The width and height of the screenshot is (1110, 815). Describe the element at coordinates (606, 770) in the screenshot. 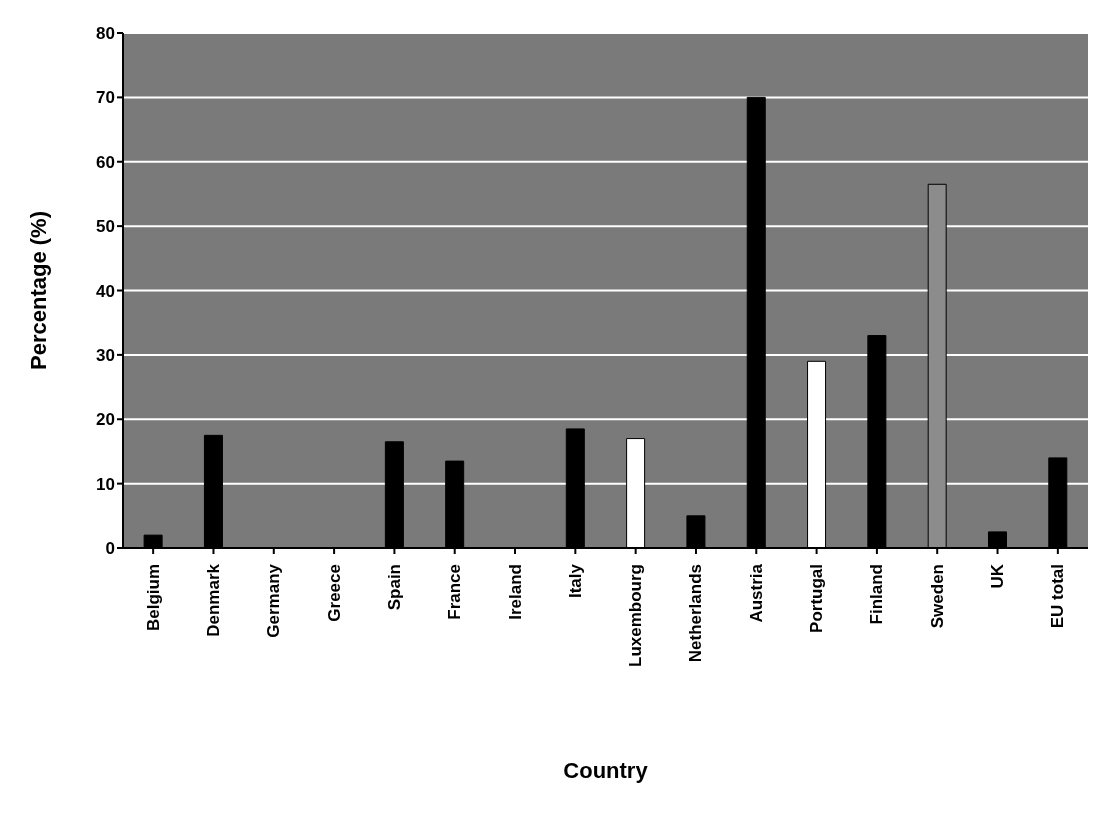

I see `x-axis-title: Country` at that location.